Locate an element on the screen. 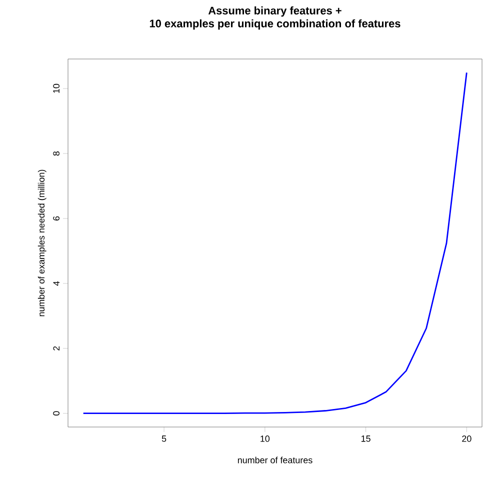 The height and width of the screenshot is (486, 483). y-axis-title: number of examples needed (million) is located at coordinates (42, 243).